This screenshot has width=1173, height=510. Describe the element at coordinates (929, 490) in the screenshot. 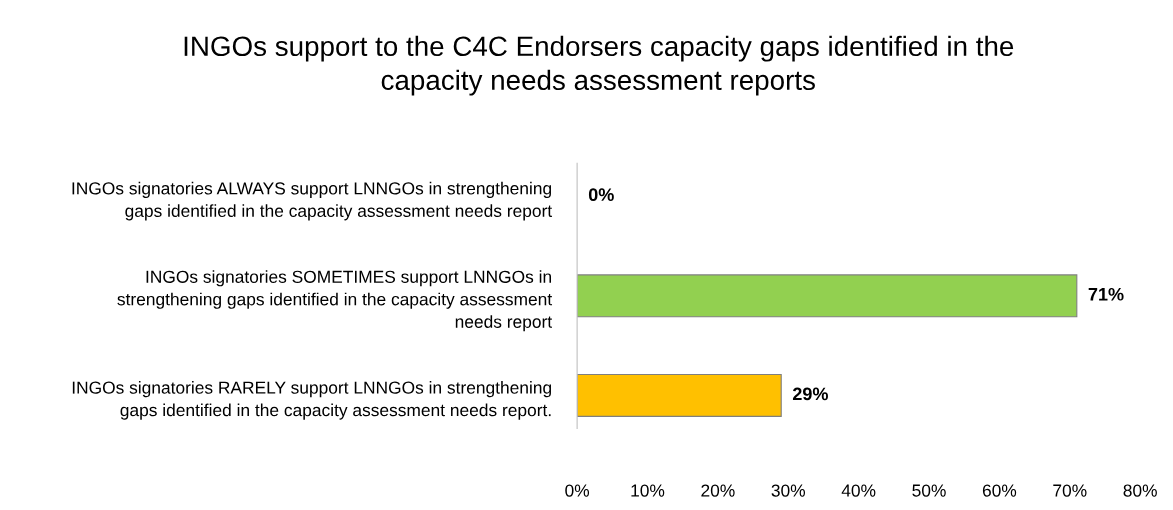

I see `x-tick-label: 50%` at that location.